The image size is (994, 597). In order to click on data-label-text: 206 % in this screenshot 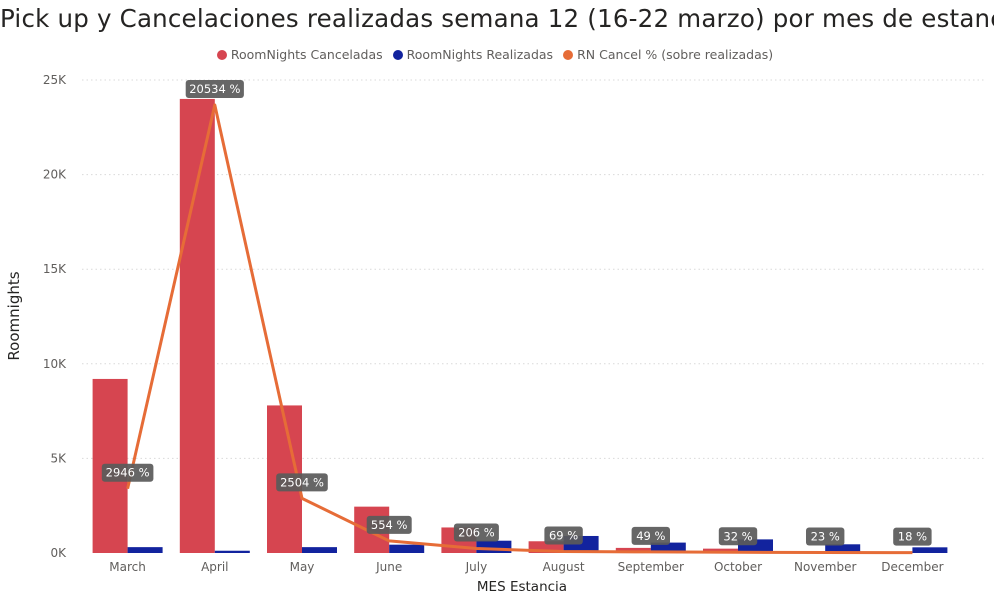, I will do `click(476, 533)`.